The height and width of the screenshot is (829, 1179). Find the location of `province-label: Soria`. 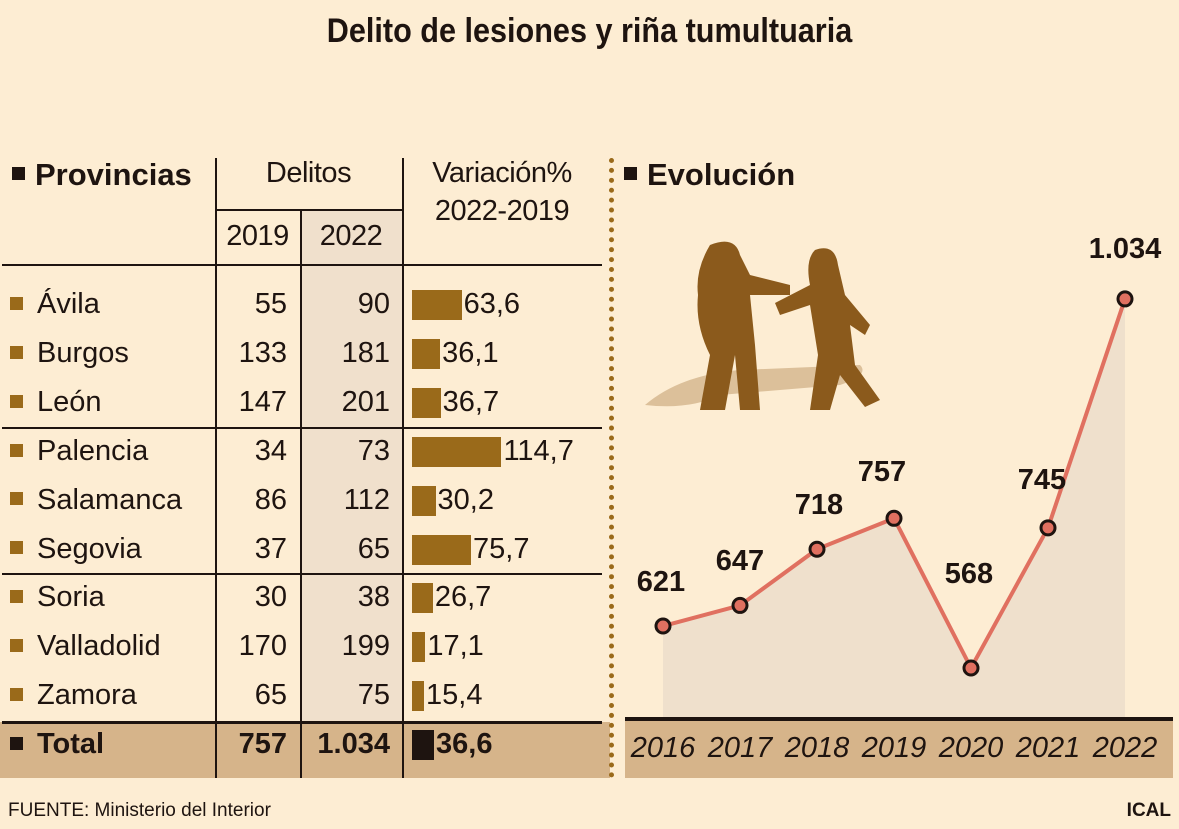

province-label: Soria is located at coordinates (71, 597).